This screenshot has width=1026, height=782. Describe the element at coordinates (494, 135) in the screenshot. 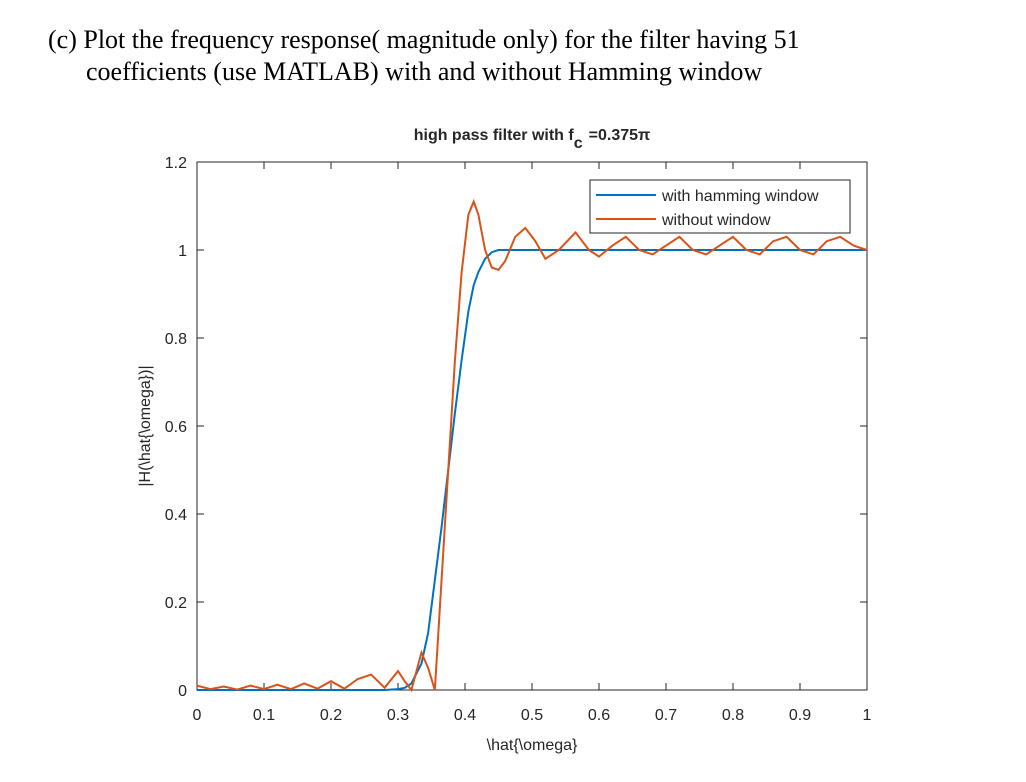

I see `title-text: high pass filter with f` at that location.